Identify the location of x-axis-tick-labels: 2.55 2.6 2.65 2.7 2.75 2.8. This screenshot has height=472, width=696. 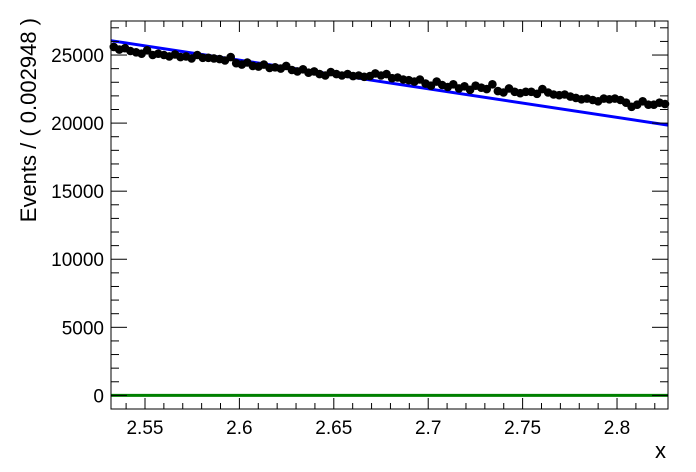
(378, 428).